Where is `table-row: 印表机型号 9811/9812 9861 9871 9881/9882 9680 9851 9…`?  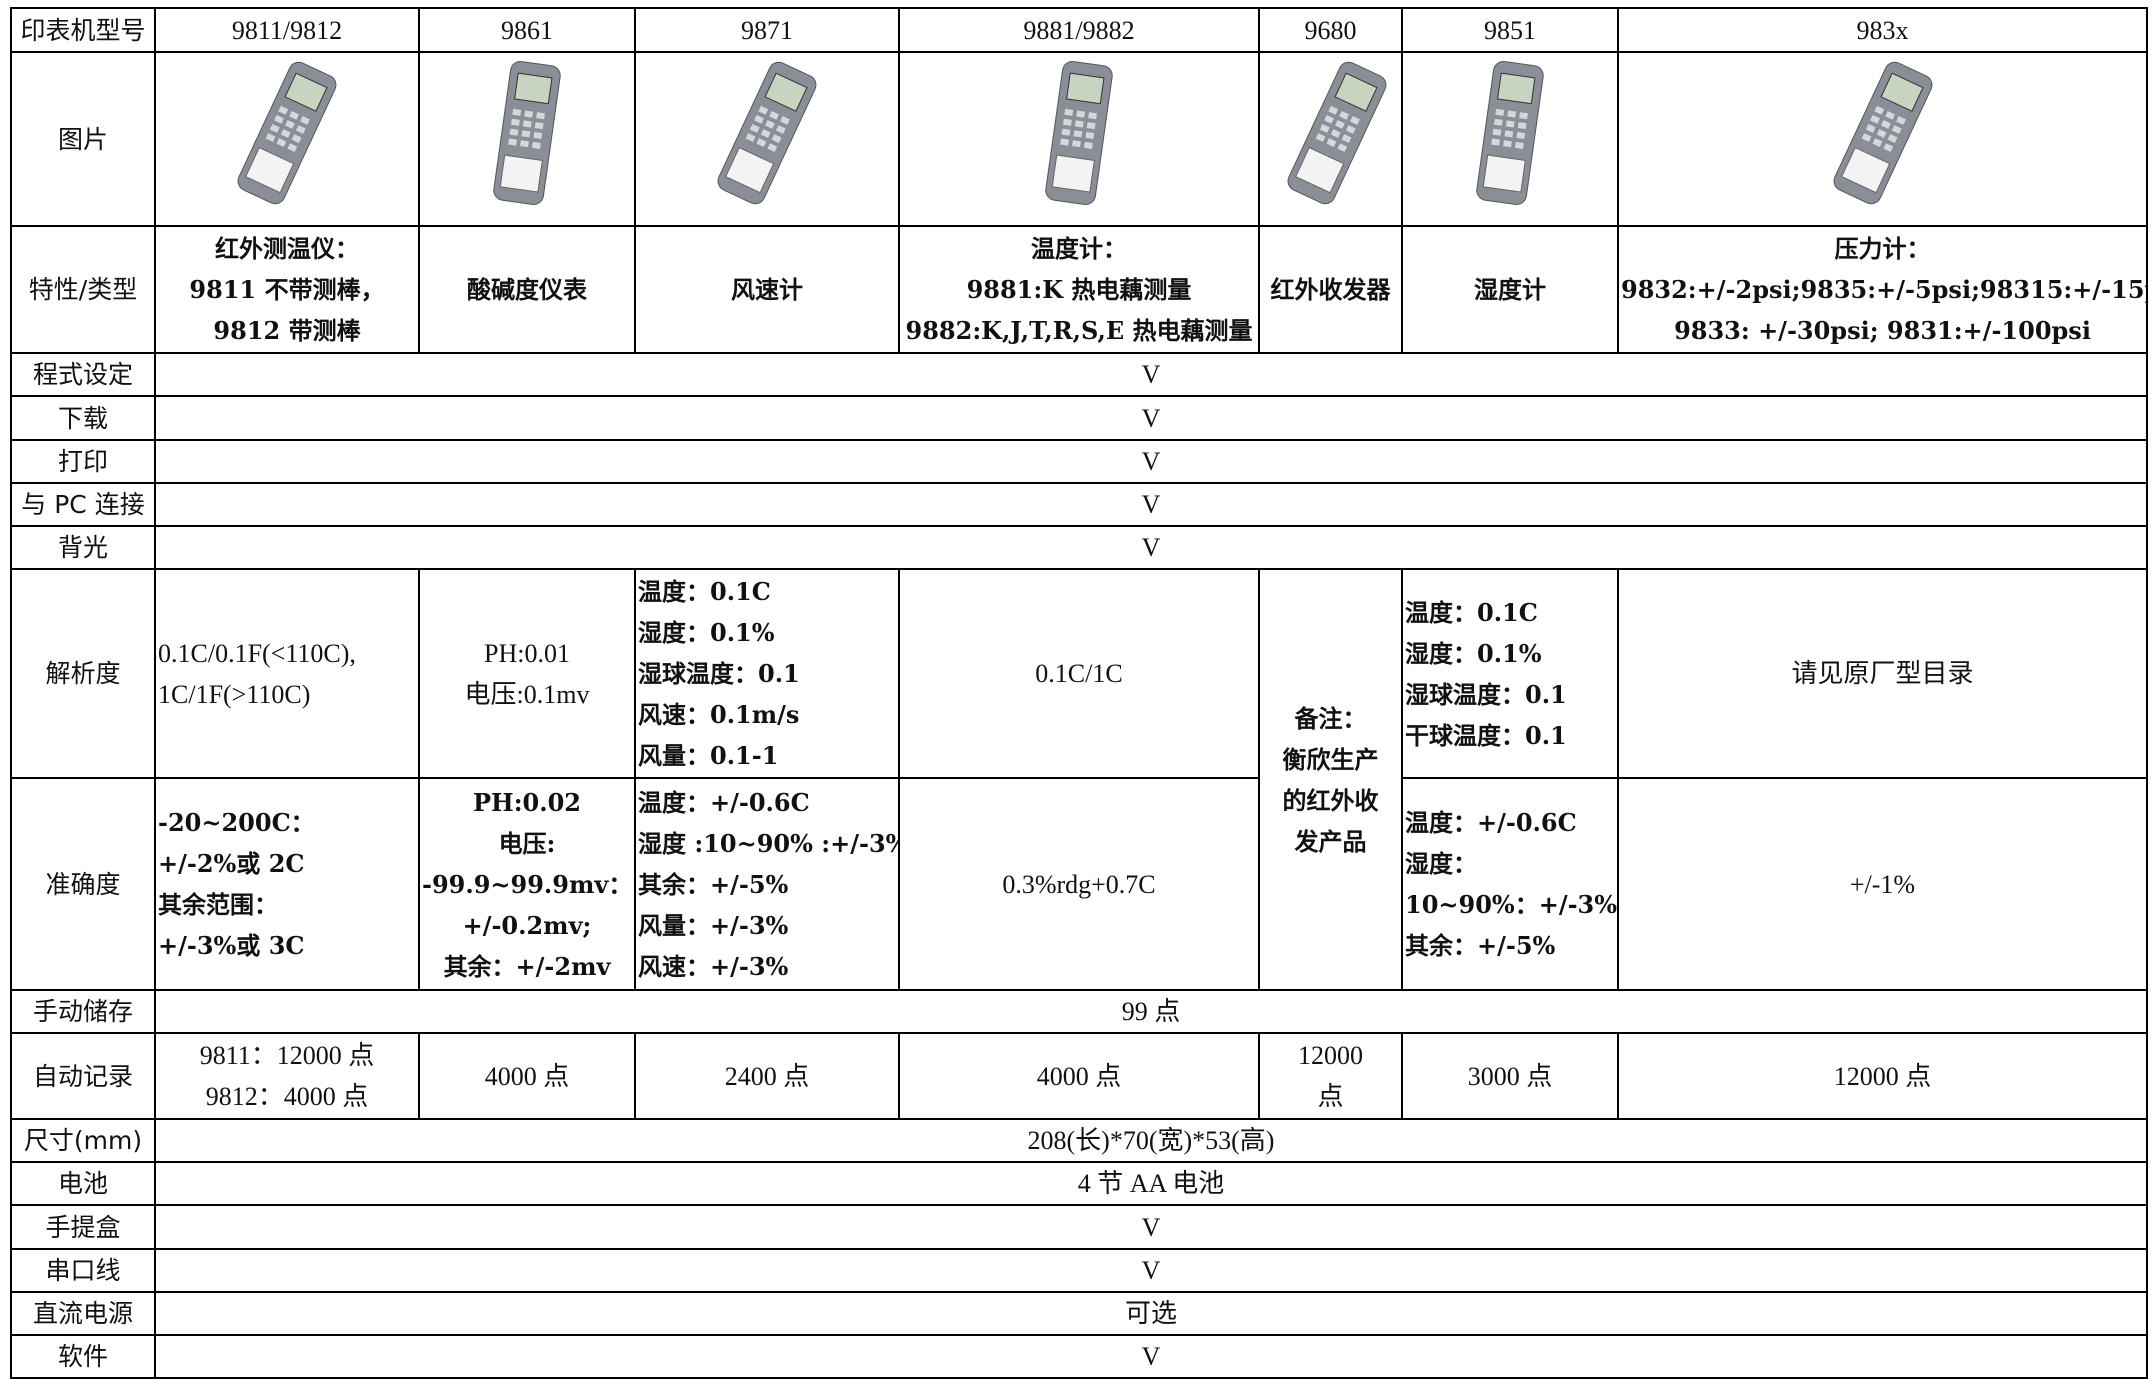 table-row: 印表机型号 9811/9812 9861 9871 9881/9882 9680 9851 9… is located at coordinates (1079, 30).